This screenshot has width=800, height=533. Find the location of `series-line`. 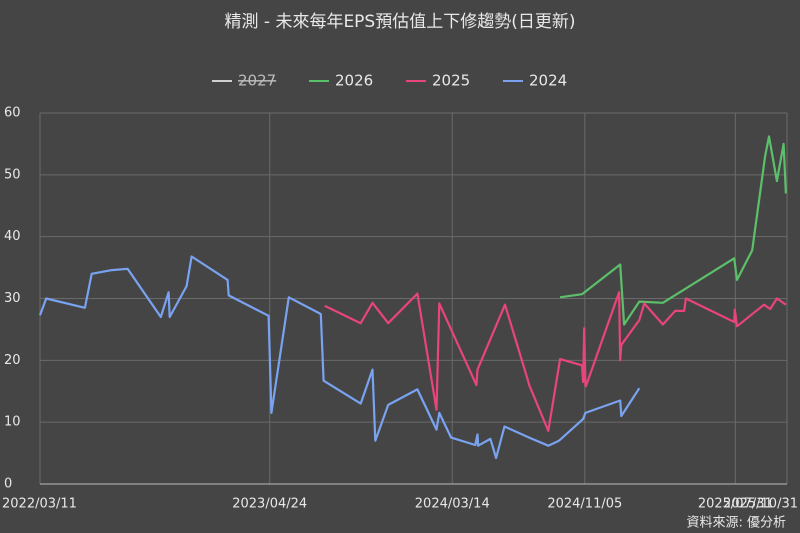

series-line is located at coordinates (673, 230).